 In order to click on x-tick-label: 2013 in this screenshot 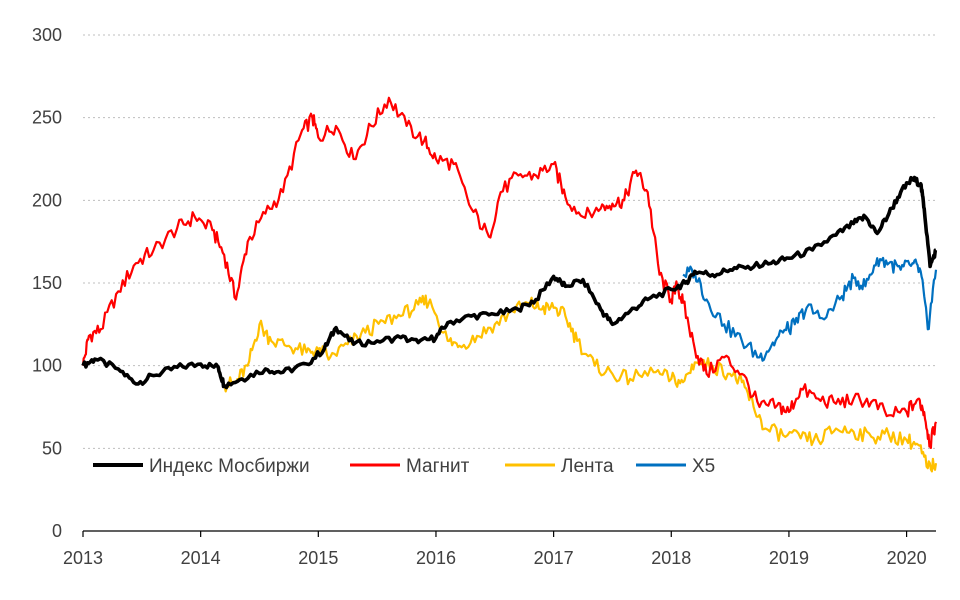, I will do `click(83, 558)`.